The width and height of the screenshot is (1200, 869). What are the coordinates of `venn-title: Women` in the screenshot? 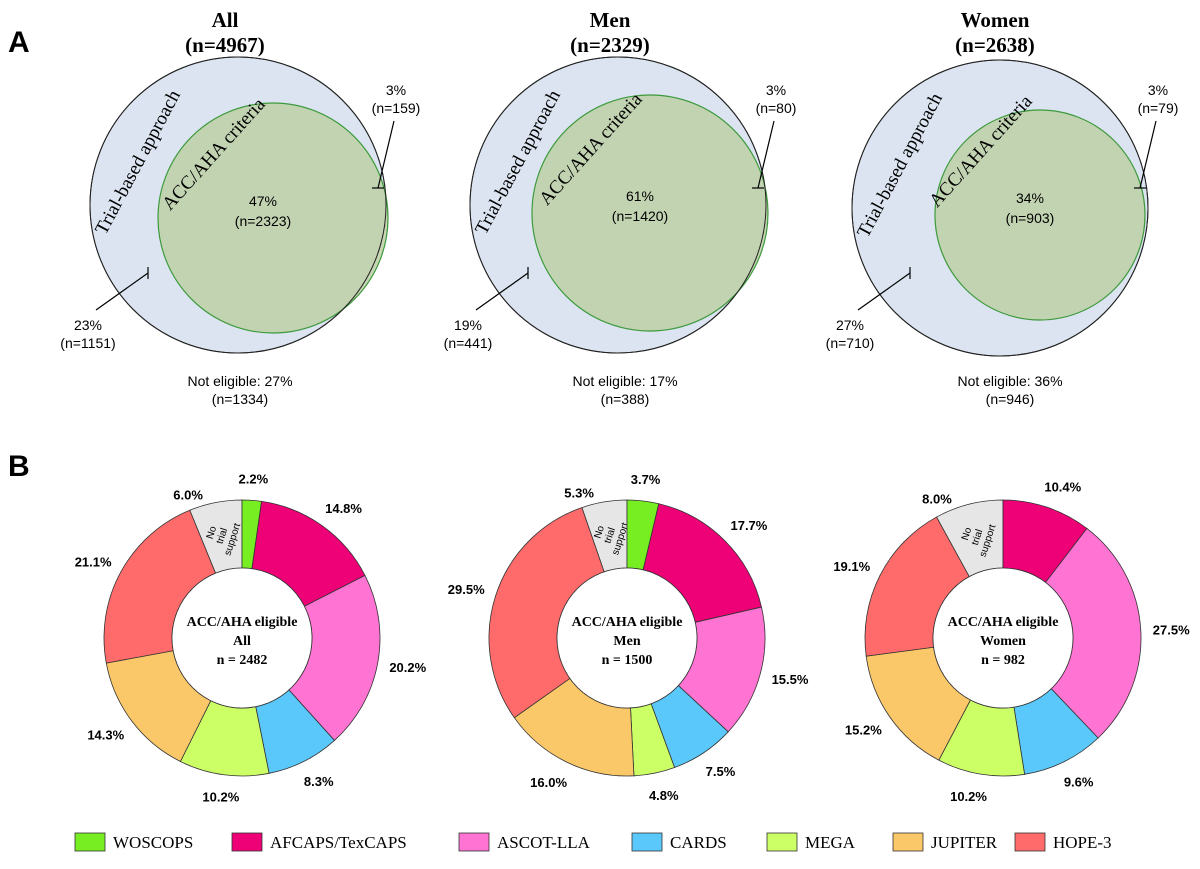 It's located at (995, 20).